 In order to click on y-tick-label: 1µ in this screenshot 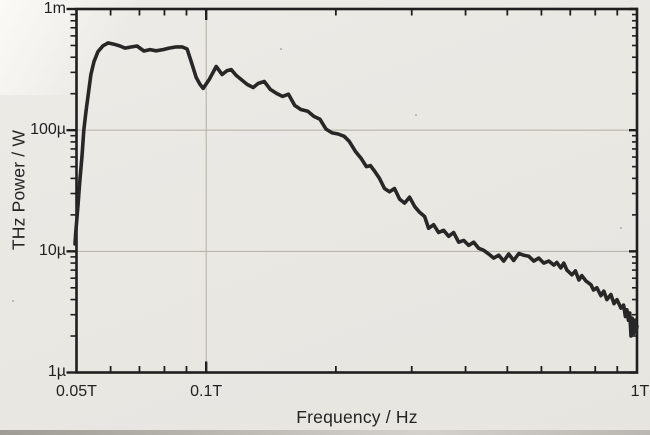, I will do `click(56, 371)`.